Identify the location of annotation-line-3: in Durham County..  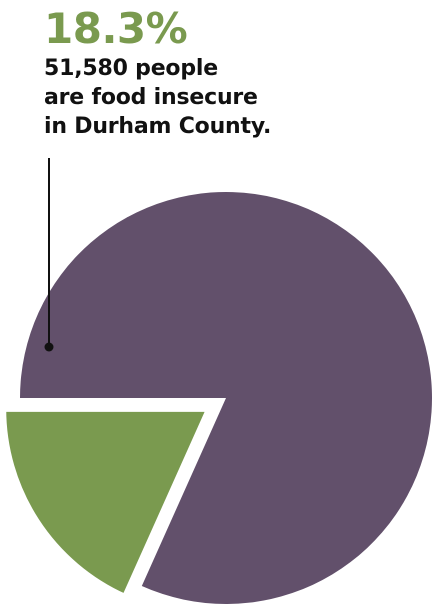
(158, 126).